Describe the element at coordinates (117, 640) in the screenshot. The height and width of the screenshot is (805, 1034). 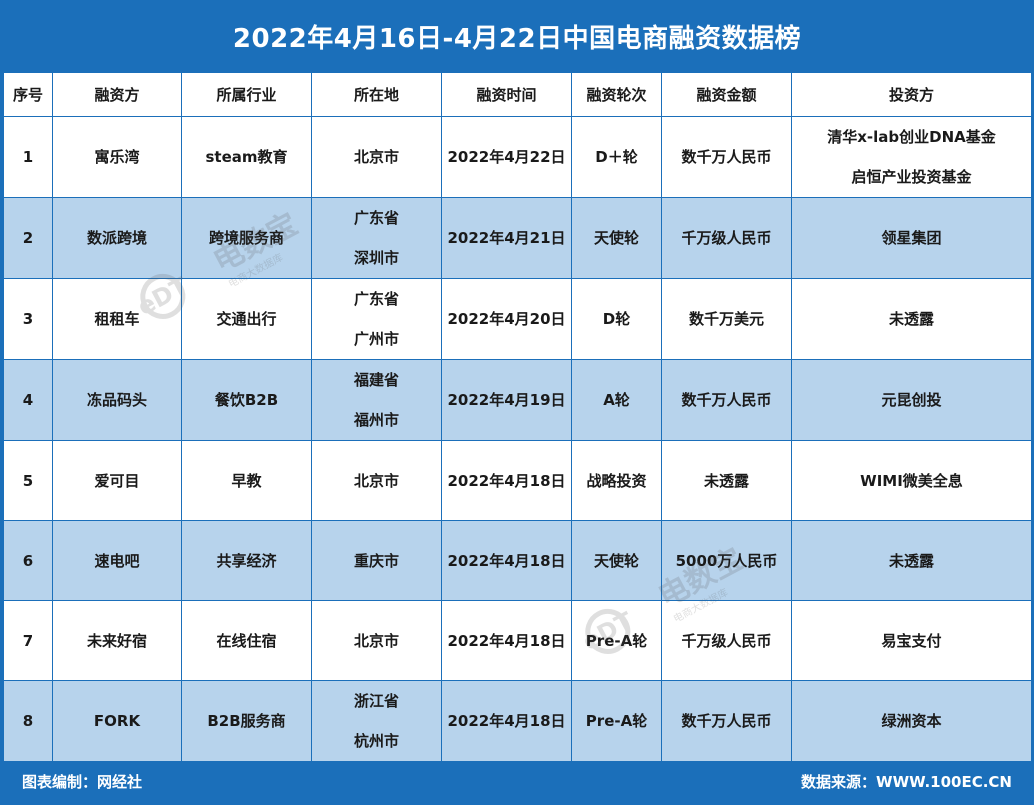
I see `company-cell: 未来好宿` at that location.